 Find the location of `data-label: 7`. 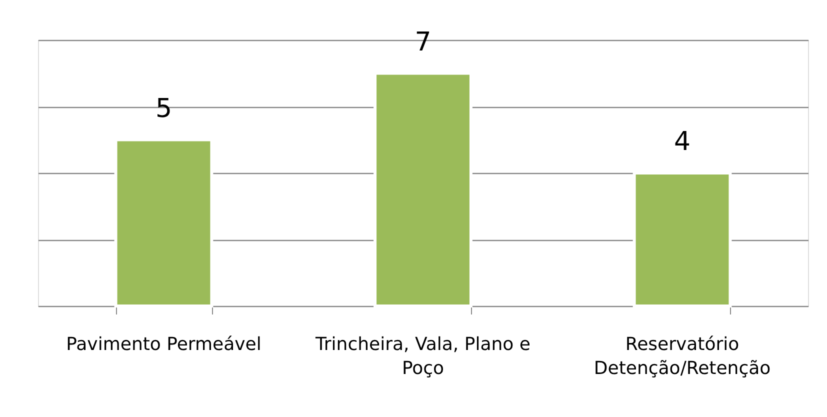

data-label: 7 is located at coordinates (423, 42).